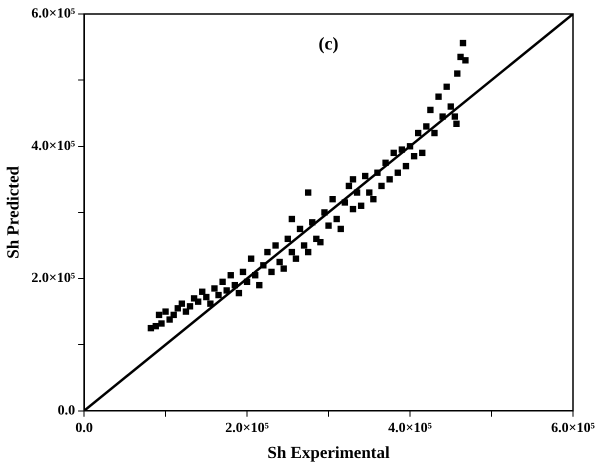  I want to click on y-tick-label: 2.0×10⁵, so click(53, 278).